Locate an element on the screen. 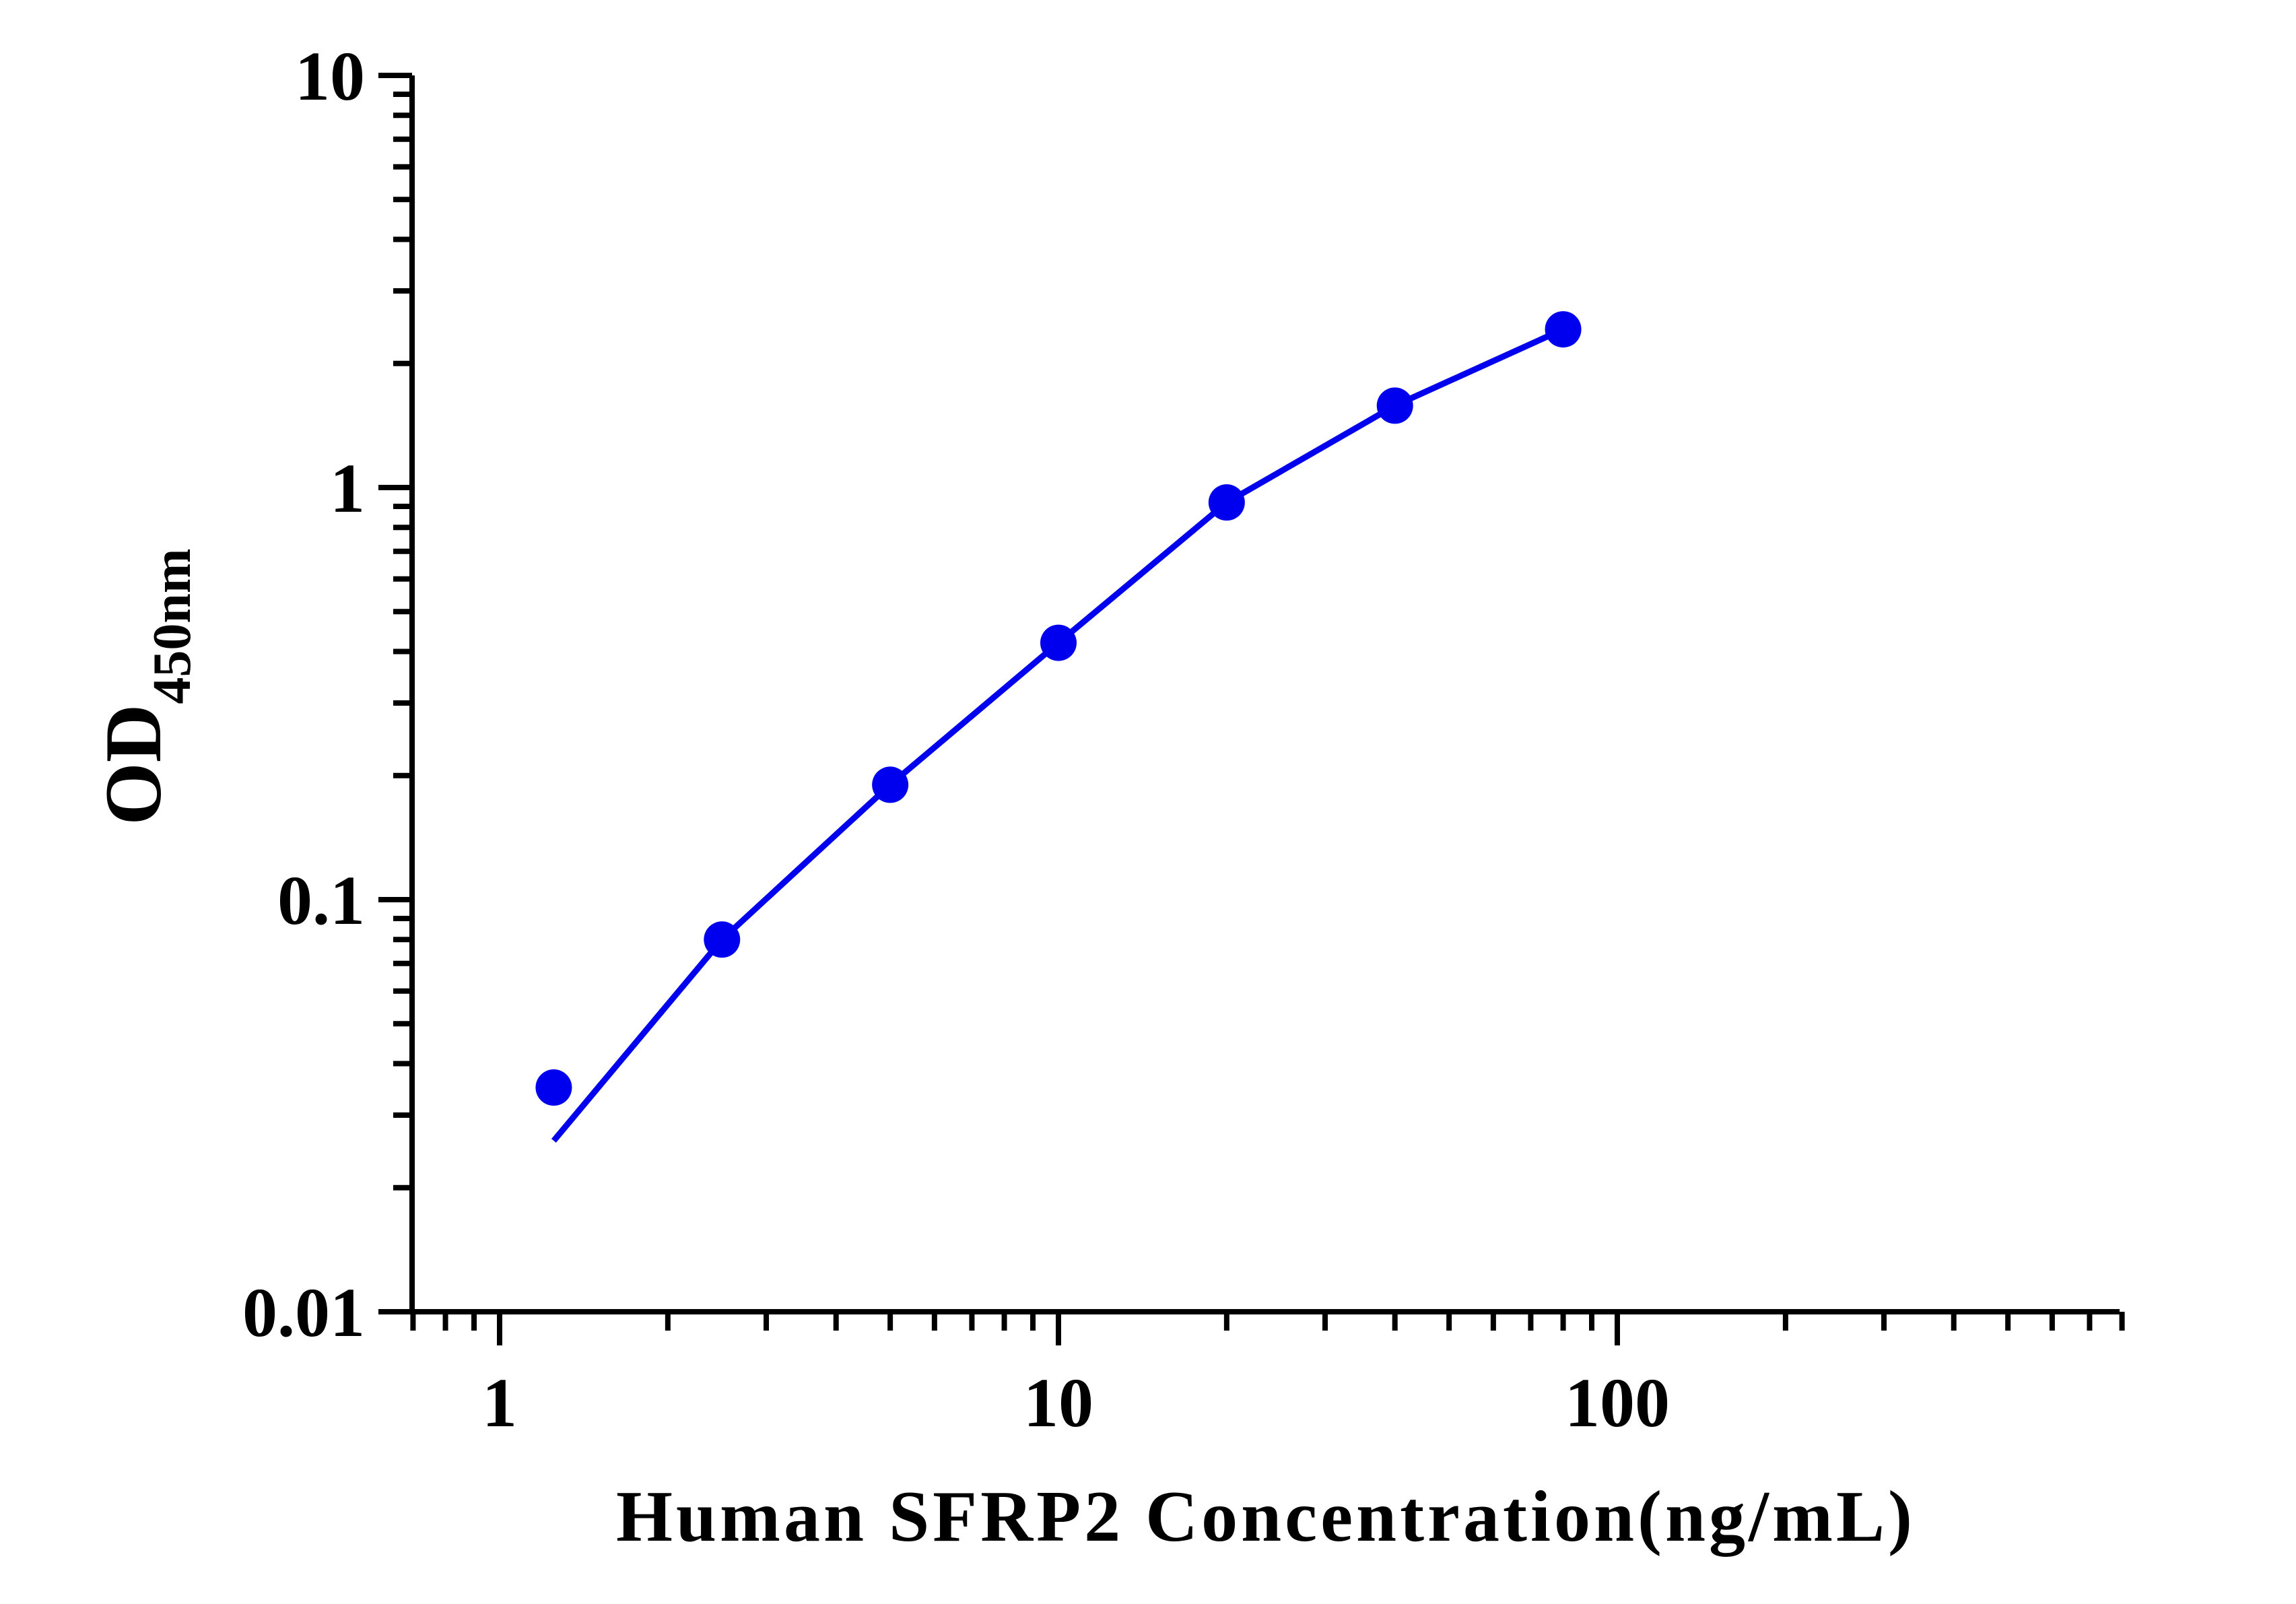  y-tick-label: 0.1 is located at coordinates (321, 900).